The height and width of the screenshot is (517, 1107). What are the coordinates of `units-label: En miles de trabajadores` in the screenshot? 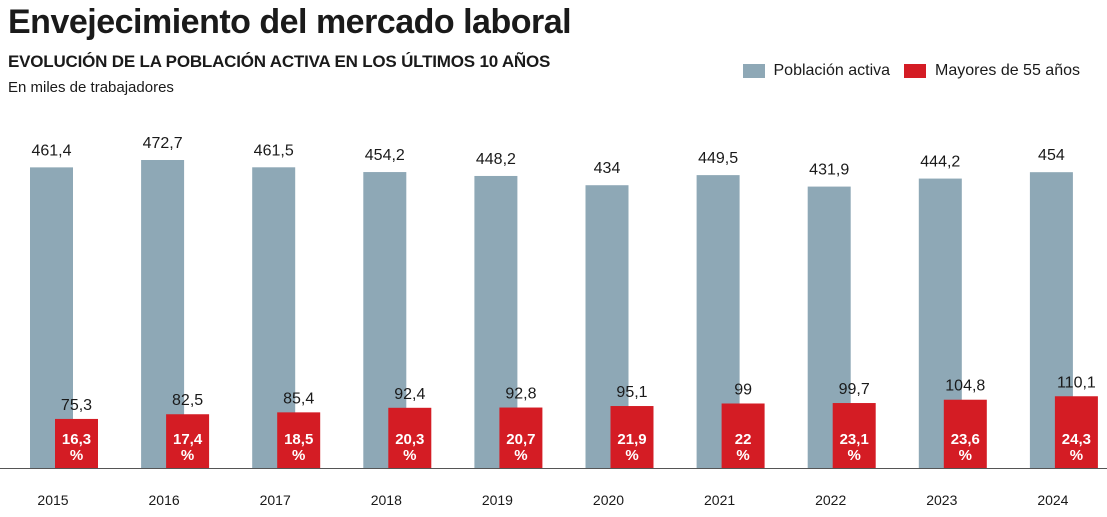 It's located at (91, 87).